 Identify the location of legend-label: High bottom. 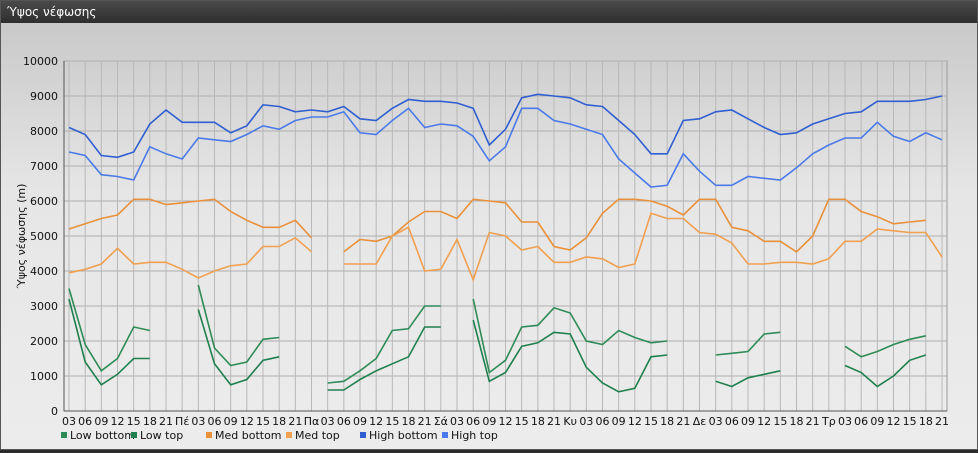
(403, 435).